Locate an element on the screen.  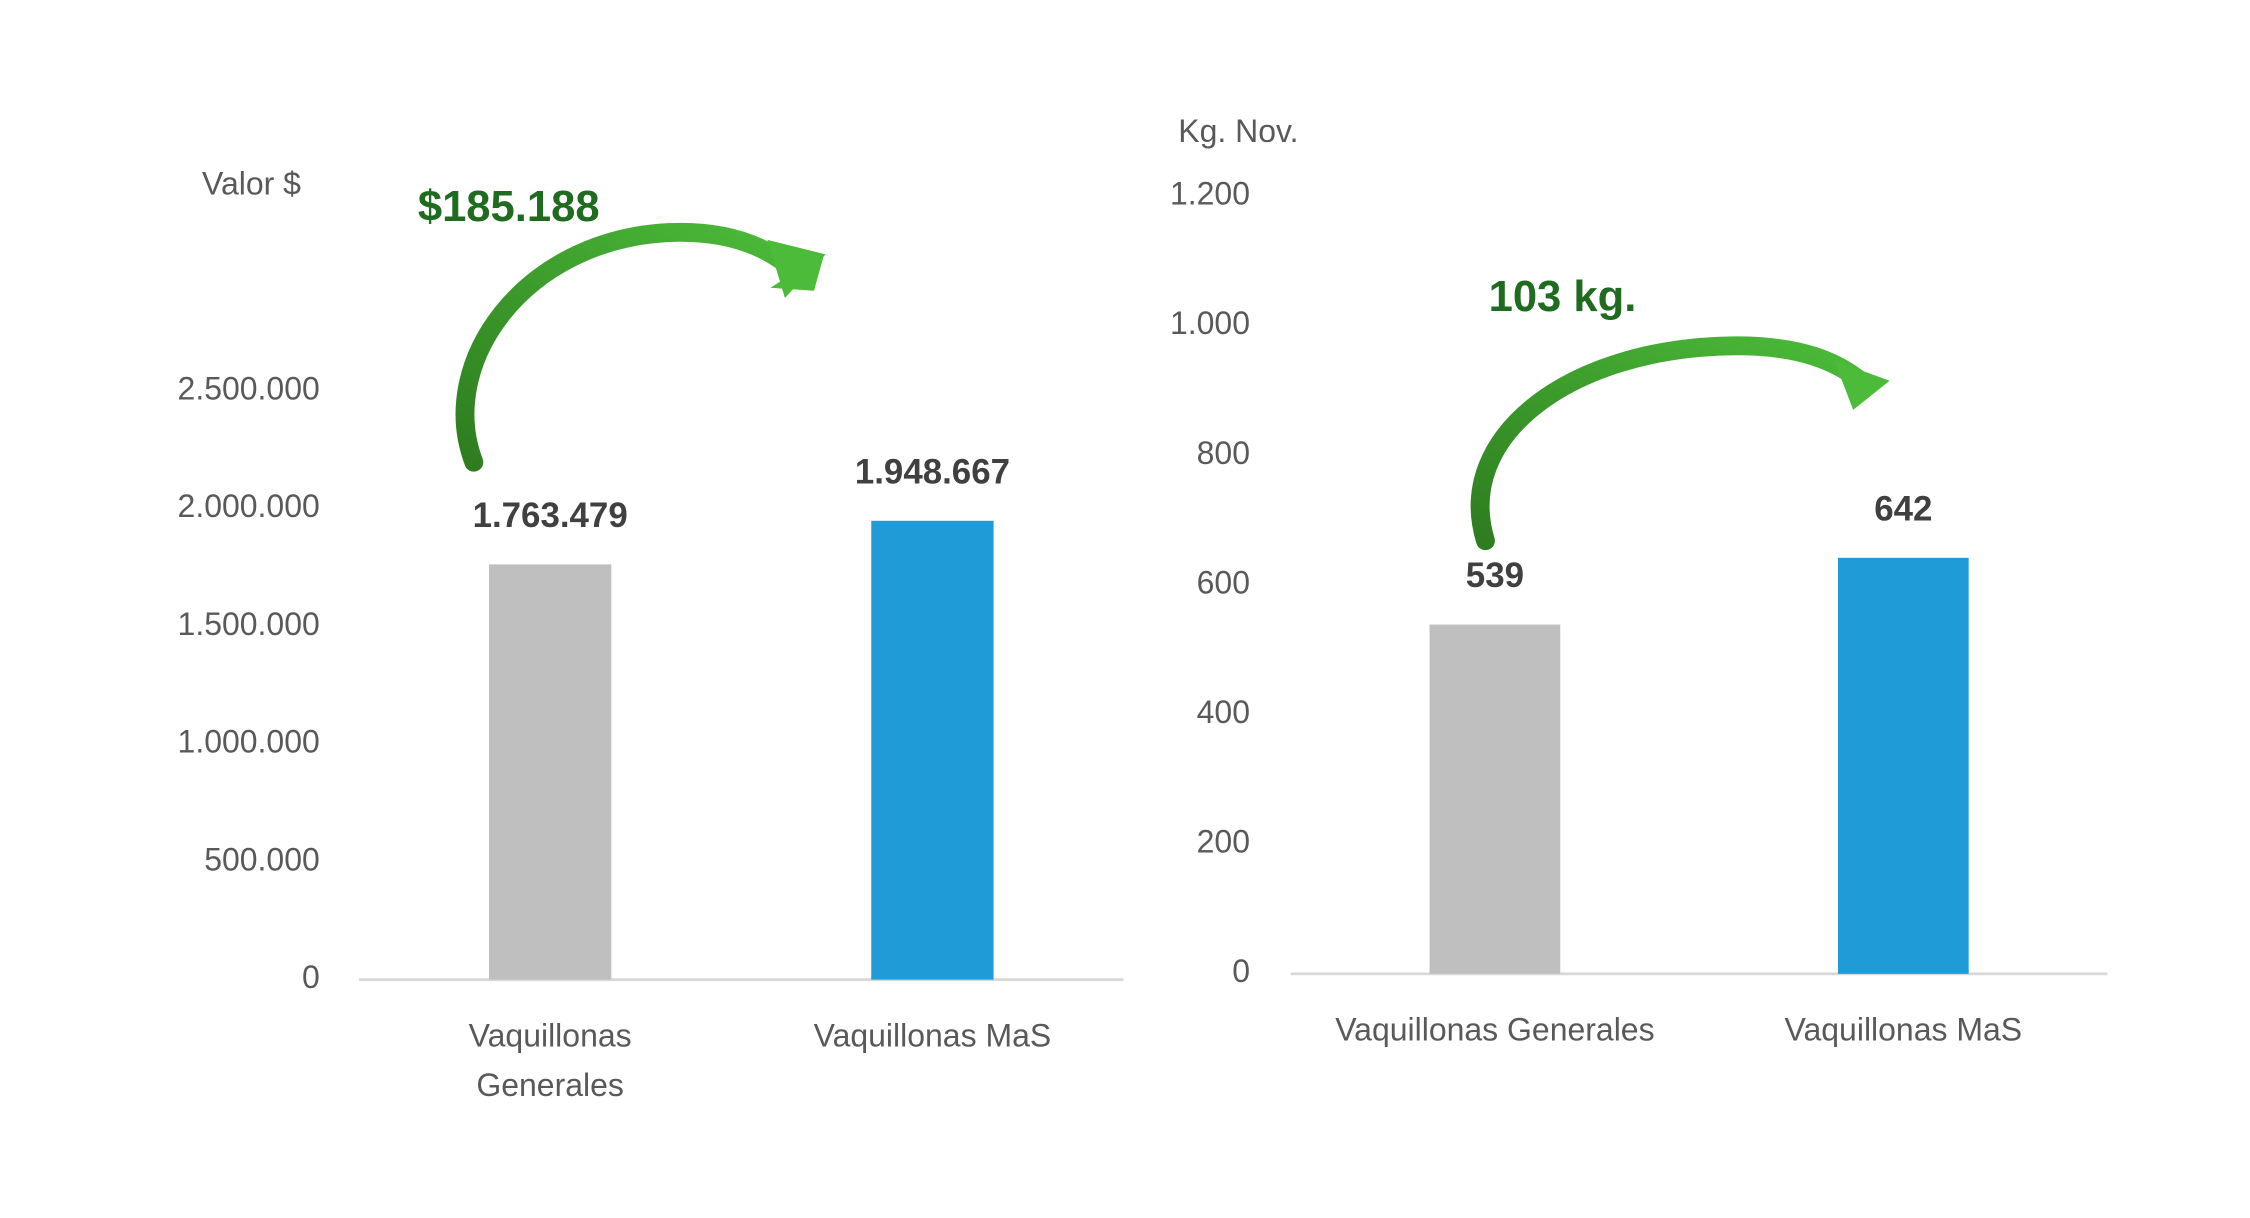
y-tick-label: 1.000 is located at coordinates (1210, 323).